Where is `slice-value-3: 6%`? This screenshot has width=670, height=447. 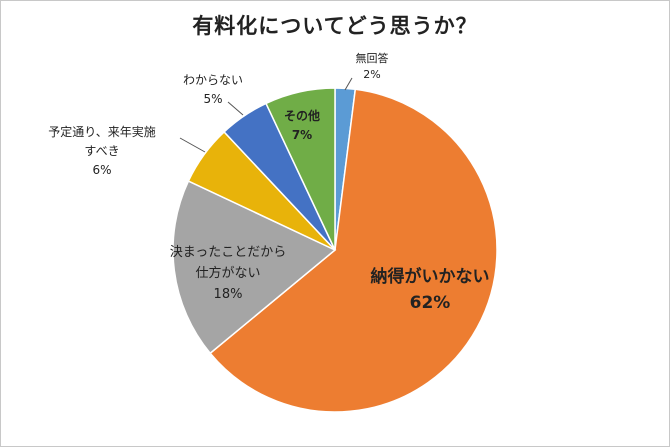
slice-value-3: 6% is located at coordinates (101, 170).